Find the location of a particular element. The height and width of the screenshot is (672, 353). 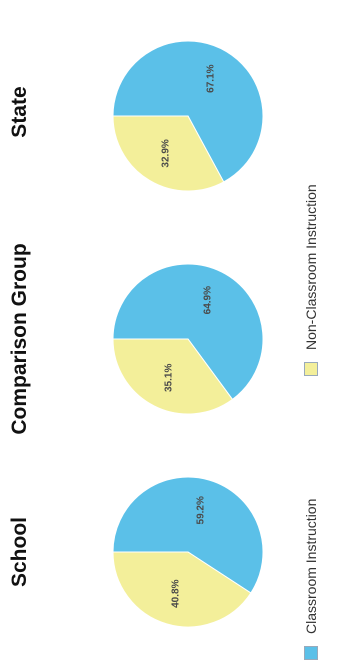

legend-item-non-classroom: Non-Classroom Instruction is located at coordinates (311, 280).